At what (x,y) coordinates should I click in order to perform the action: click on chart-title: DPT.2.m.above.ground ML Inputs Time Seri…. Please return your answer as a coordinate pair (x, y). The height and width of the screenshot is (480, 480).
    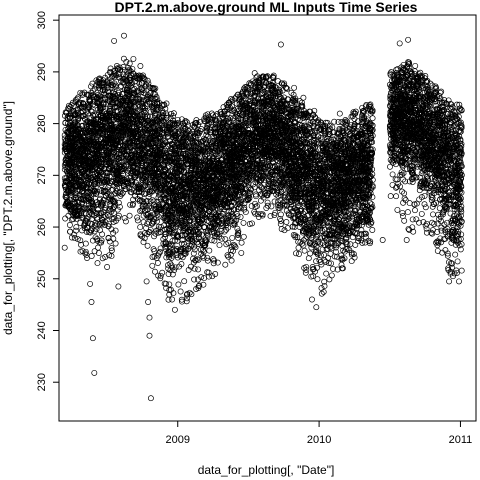
    Looking at the image, I should click on (266, 7).